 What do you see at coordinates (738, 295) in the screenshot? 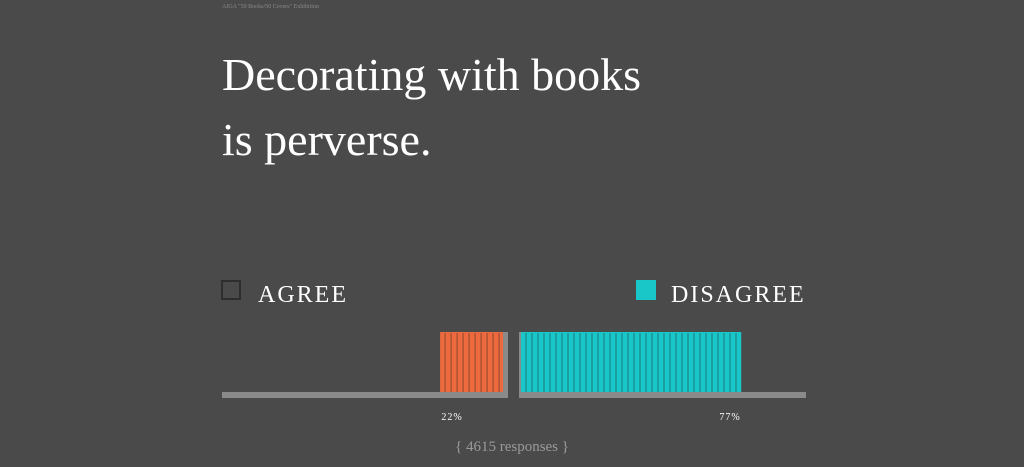
I see `legend-label: DISAGREE` at bounding box center [738, 295].